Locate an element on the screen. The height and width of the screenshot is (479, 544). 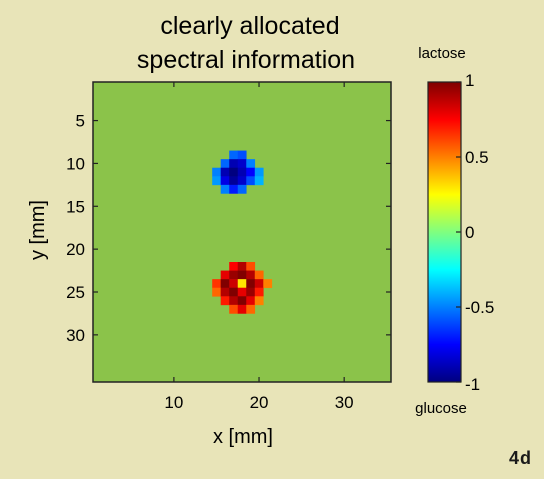
colorbar-tick-label: -0.5 is located at coordinates (479, 307).